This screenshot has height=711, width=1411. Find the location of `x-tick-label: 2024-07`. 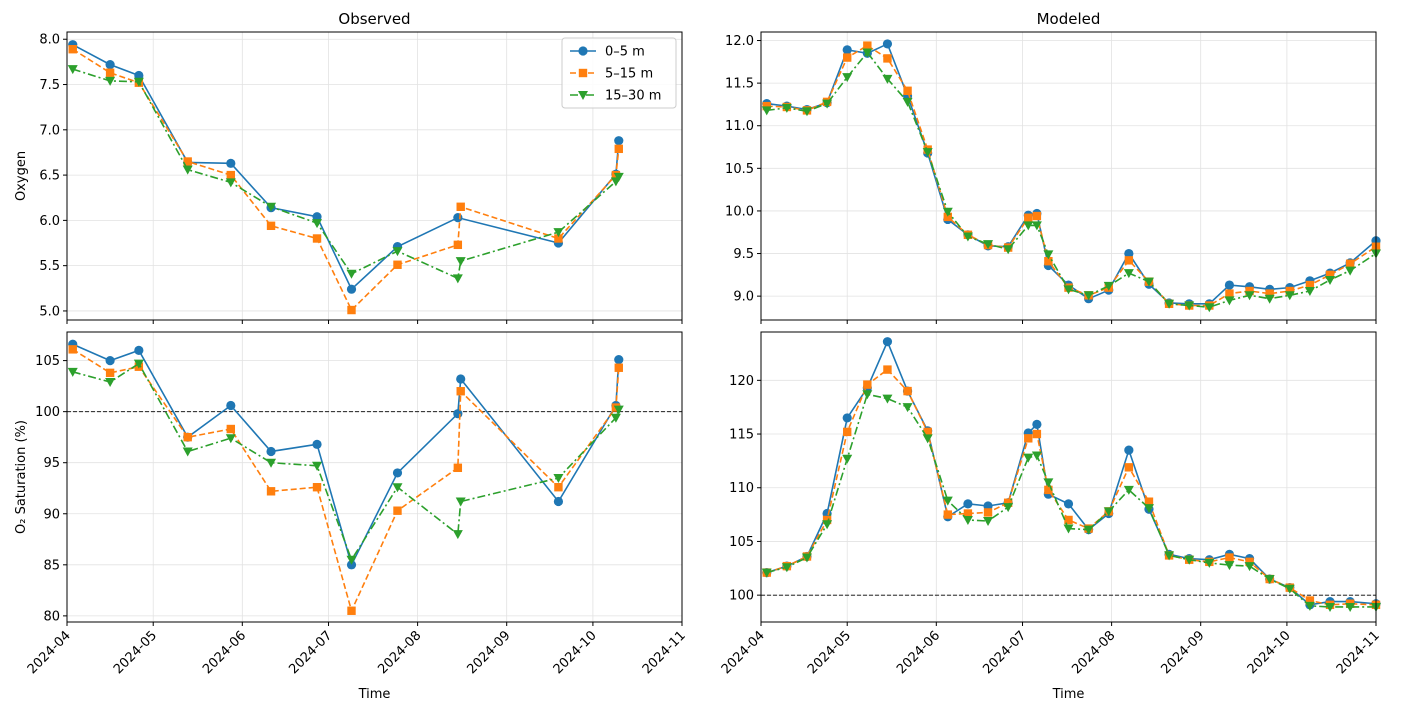

x-tick-label: 2024-07 is located at coordinates (310, 652).